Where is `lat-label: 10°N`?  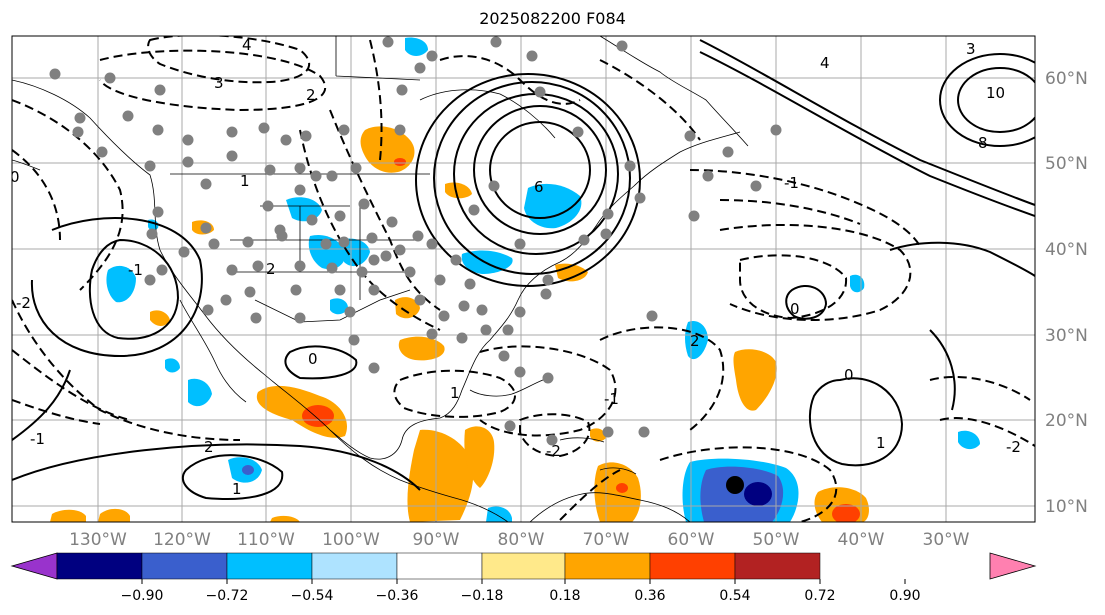
lat-label: 10°N is located at coordinates (1066, 507).